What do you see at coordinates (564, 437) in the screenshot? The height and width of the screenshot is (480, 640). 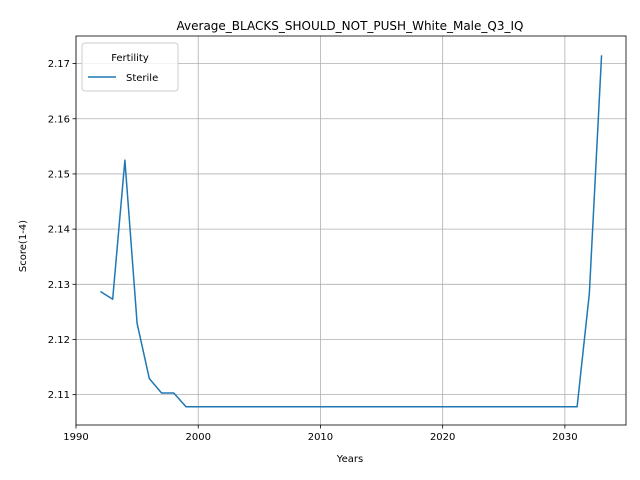 I see `x-tick-label: 2030` at bounding box center [564, 437].